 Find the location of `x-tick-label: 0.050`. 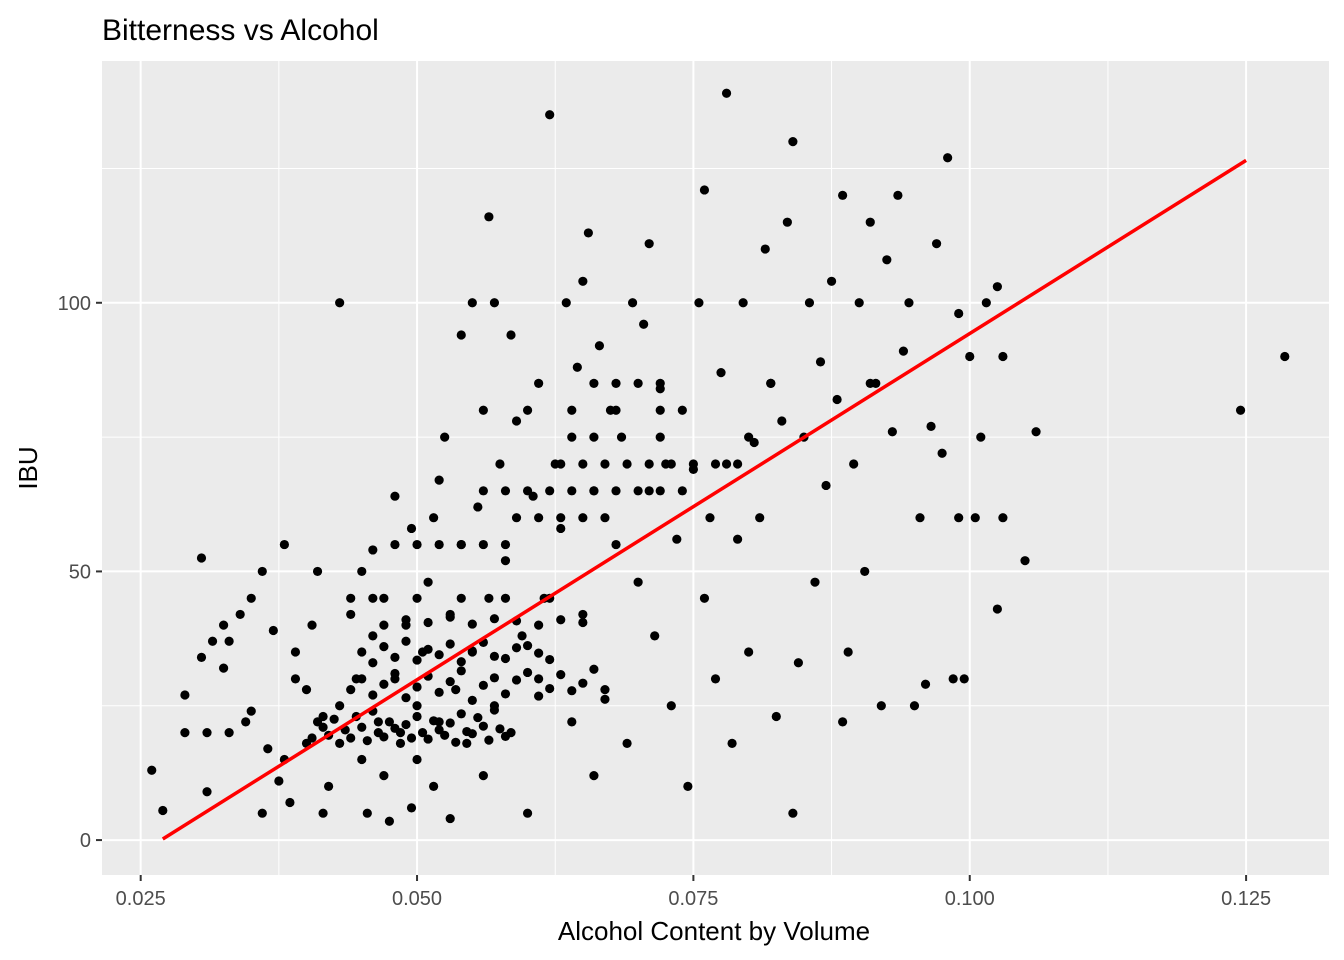

x-tick-label: 0.050 is located at coordinates (417, 899).